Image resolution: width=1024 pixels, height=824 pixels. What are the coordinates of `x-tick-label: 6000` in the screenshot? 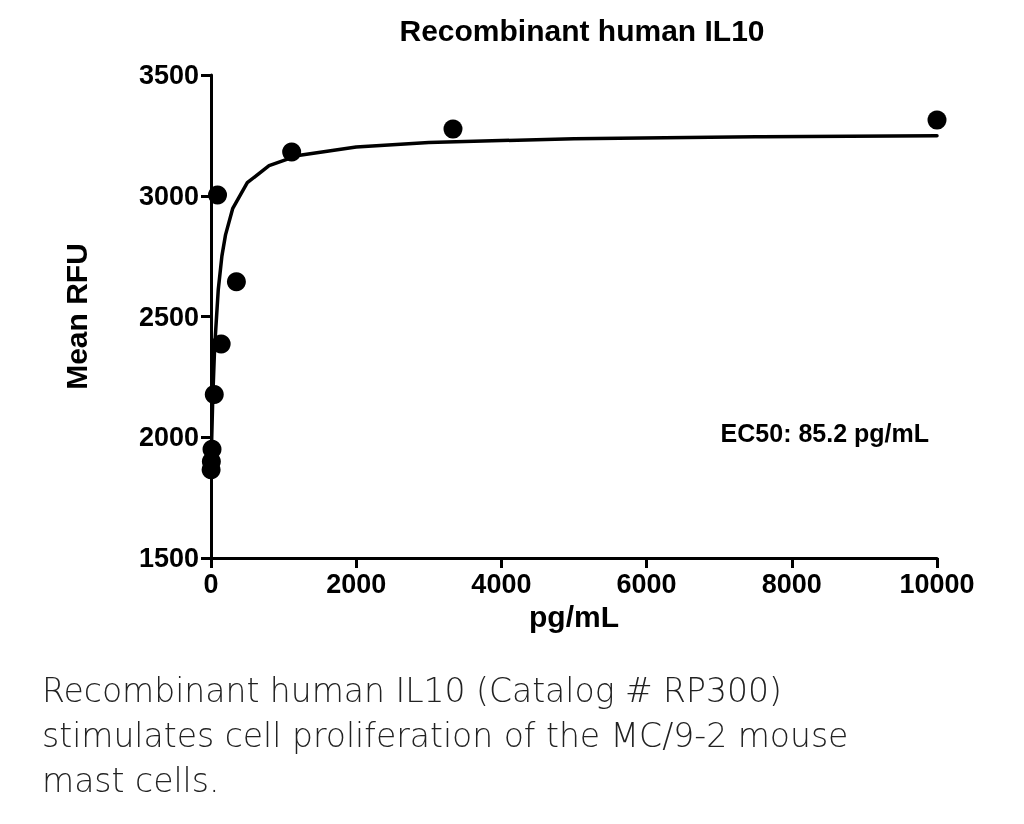 It's located at (646, 583).